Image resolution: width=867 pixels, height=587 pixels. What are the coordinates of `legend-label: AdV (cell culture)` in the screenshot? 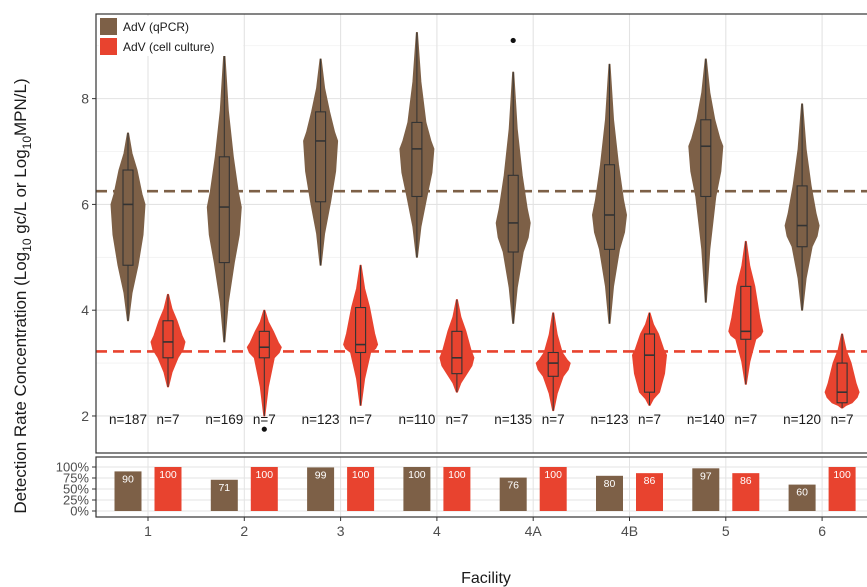 It's located at (168, 47).